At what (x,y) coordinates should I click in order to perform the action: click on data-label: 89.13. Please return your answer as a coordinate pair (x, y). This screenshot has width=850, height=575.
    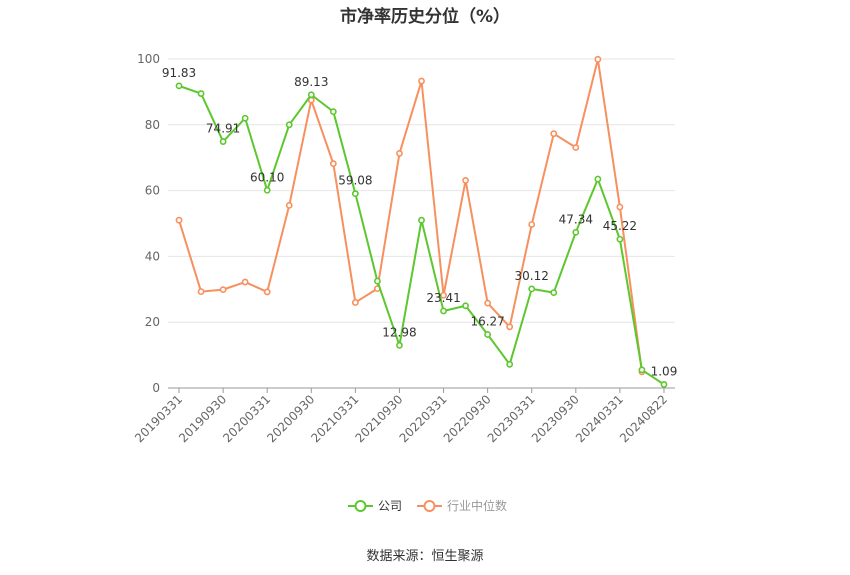
    Looking at the image, I should click on (311, 82).